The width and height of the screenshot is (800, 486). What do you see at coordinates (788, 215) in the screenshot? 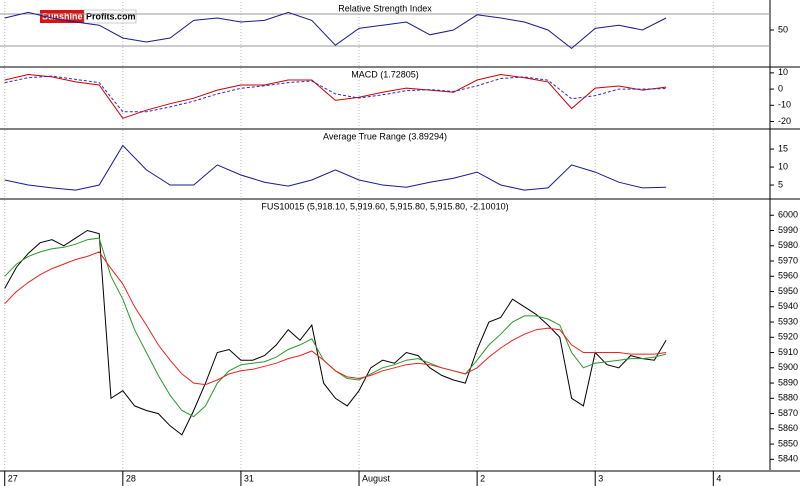
I see `y-tick-label: 6000` at bounding box center [788, 215].